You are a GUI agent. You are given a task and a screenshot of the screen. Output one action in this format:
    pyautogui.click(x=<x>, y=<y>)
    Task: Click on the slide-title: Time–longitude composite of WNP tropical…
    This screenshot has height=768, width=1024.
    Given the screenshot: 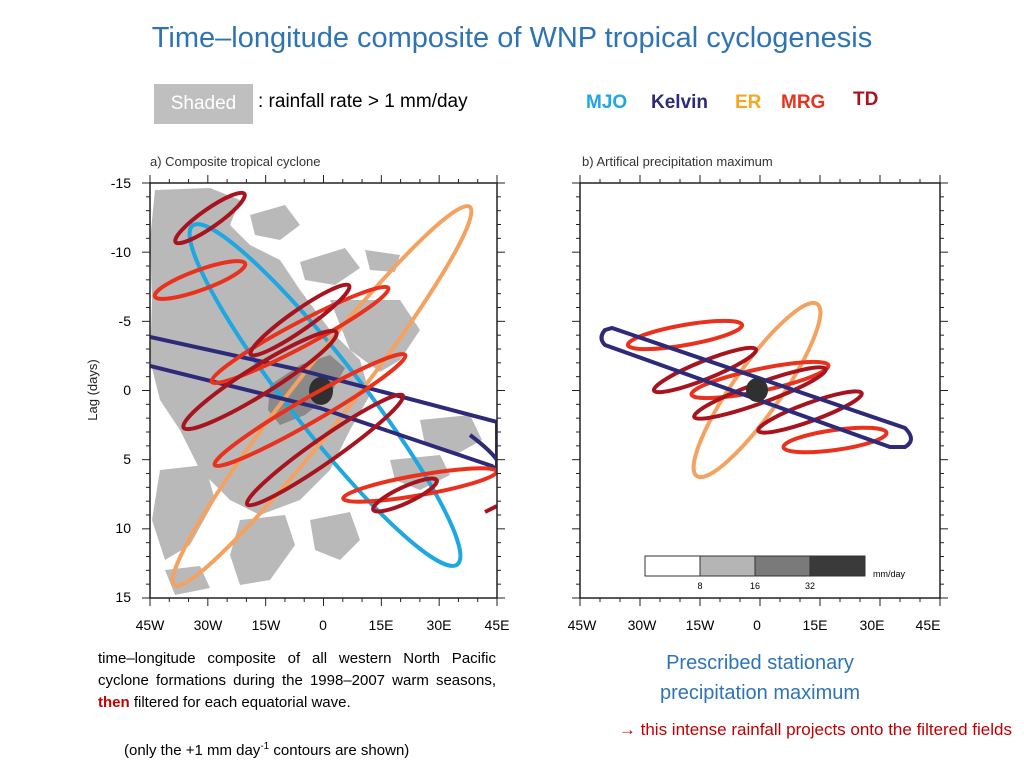 What is the action you would take?
    pyautogui.click(x=512, y=38)
    